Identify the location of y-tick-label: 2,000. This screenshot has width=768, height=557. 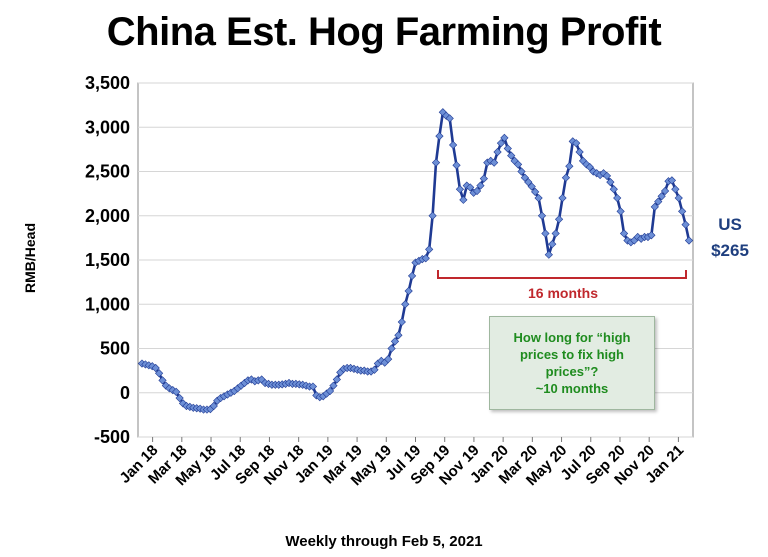
(107, 216).